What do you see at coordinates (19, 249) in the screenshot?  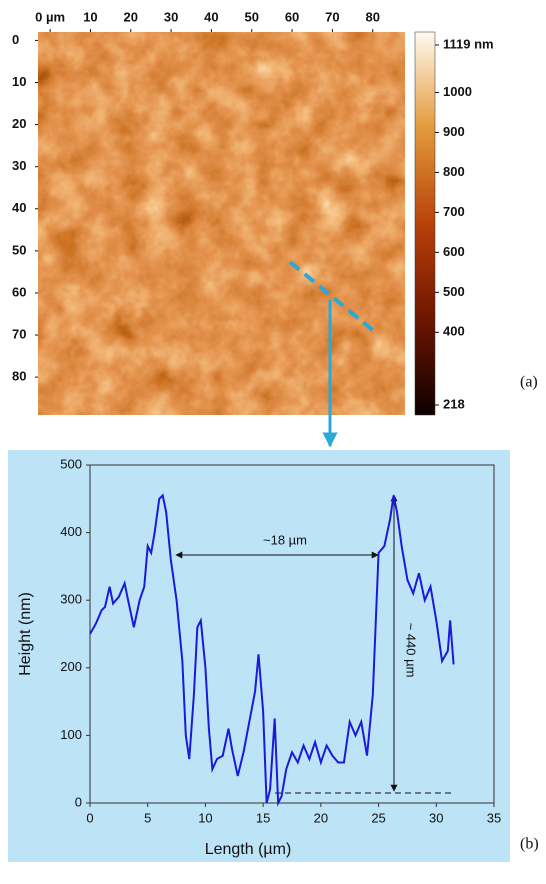 I see `y-tick-label: 50` at bounding box center [19, 249].